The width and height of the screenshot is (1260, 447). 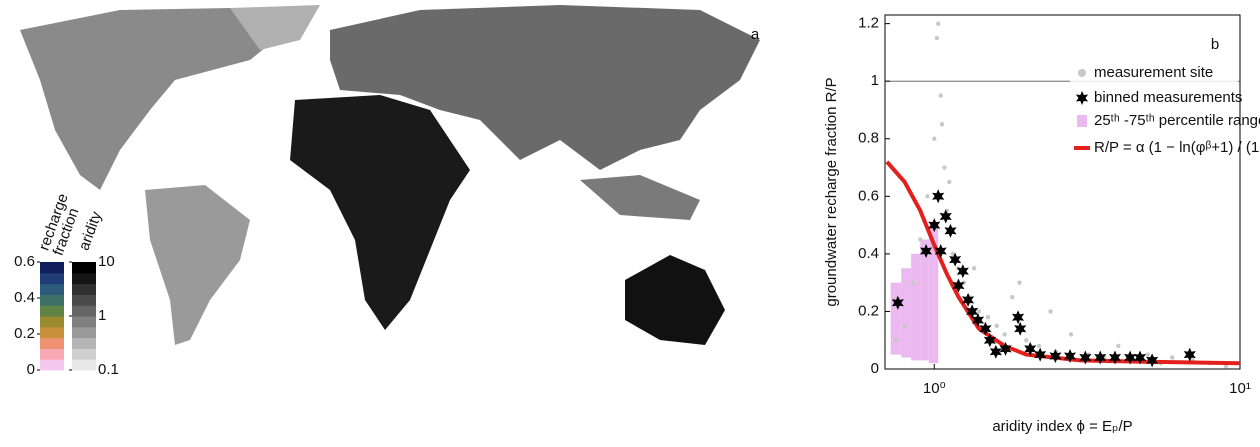 I want to click on y-tick-label: 1.2, so click(x=868, y=23).